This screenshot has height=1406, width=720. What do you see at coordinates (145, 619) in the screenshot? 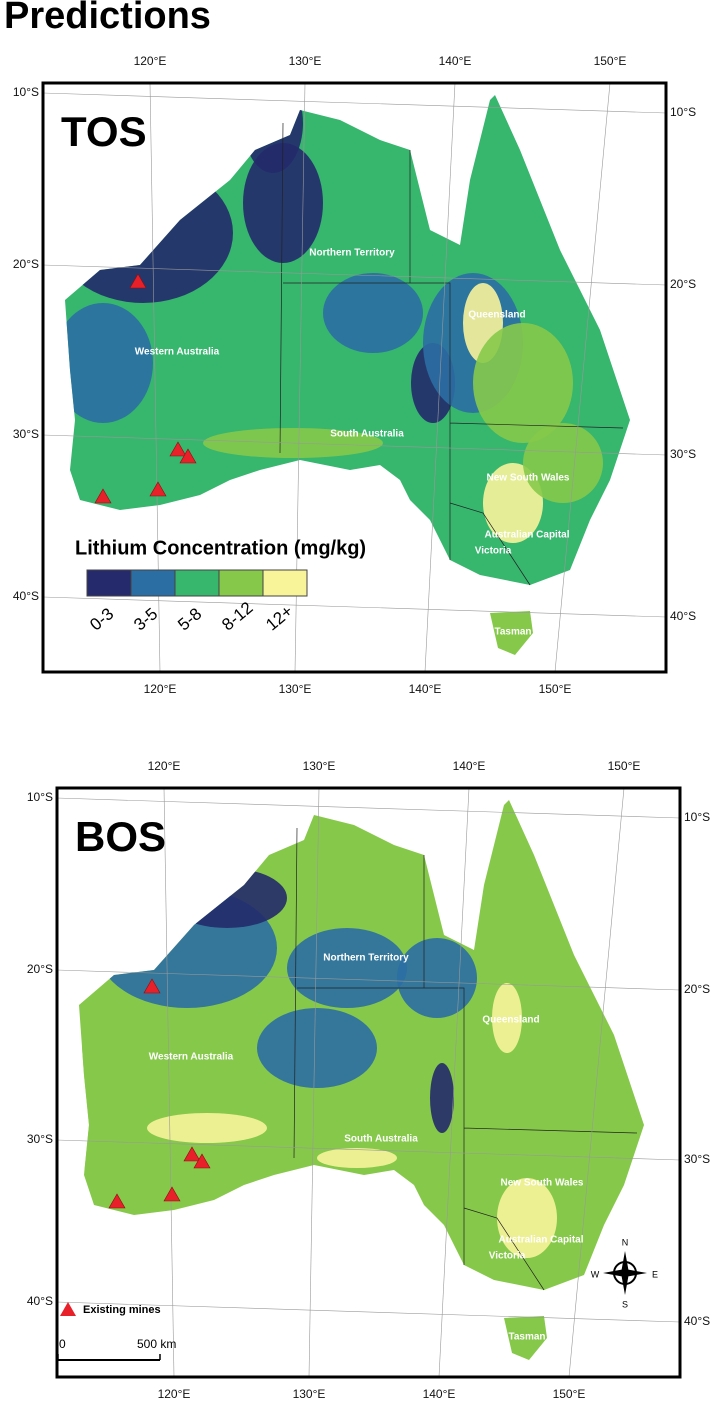
I see `legend-label: 3-5` at bounding box center [145, 619].